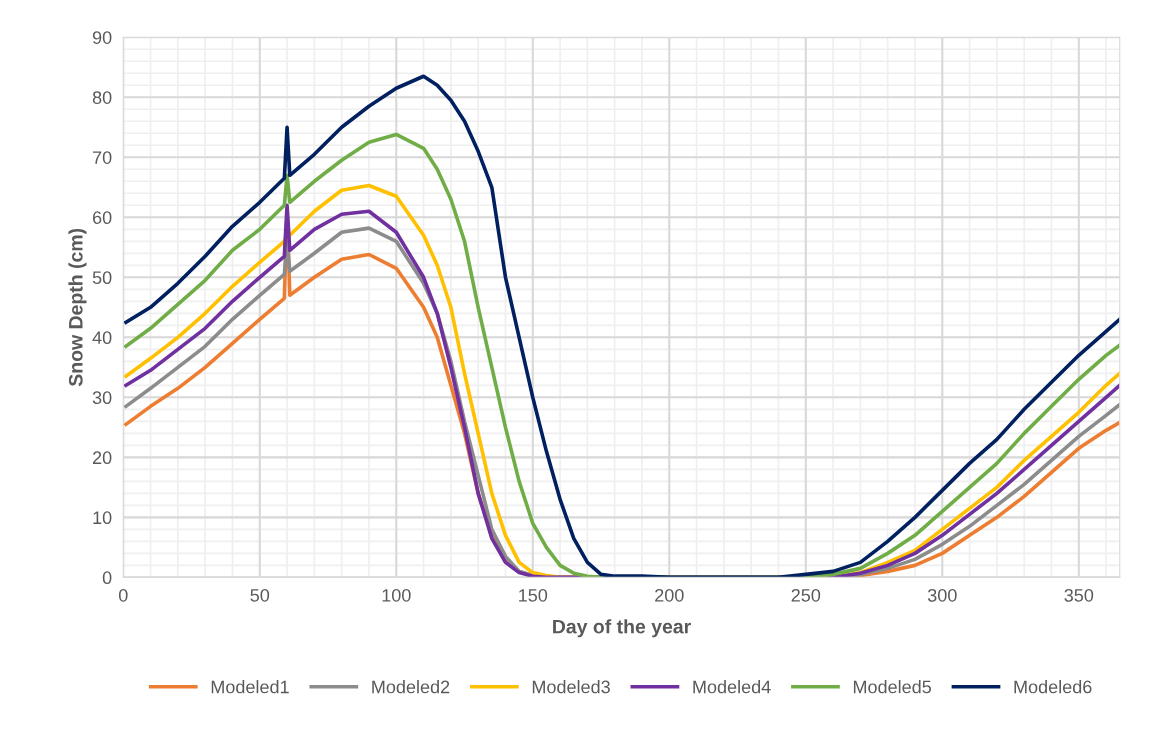 The height and width of the screenshot is (745, 1152). Describe the element at coordinates (533, 595) in the screenshot. I see `x-tick-label: 150` at that location.